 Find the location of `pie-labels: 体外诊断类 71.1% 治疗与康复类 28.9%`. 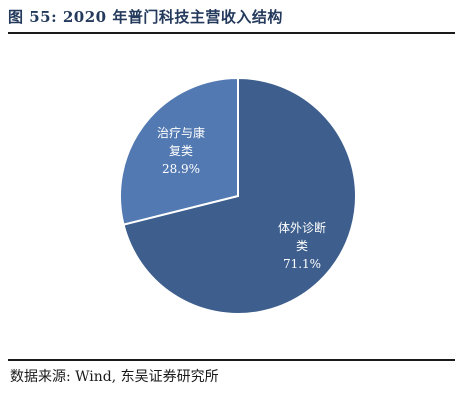

pie-labels: 体外诊断类 71.1% 治疗与康复类 28.9% is located at coordinates (241, 198).